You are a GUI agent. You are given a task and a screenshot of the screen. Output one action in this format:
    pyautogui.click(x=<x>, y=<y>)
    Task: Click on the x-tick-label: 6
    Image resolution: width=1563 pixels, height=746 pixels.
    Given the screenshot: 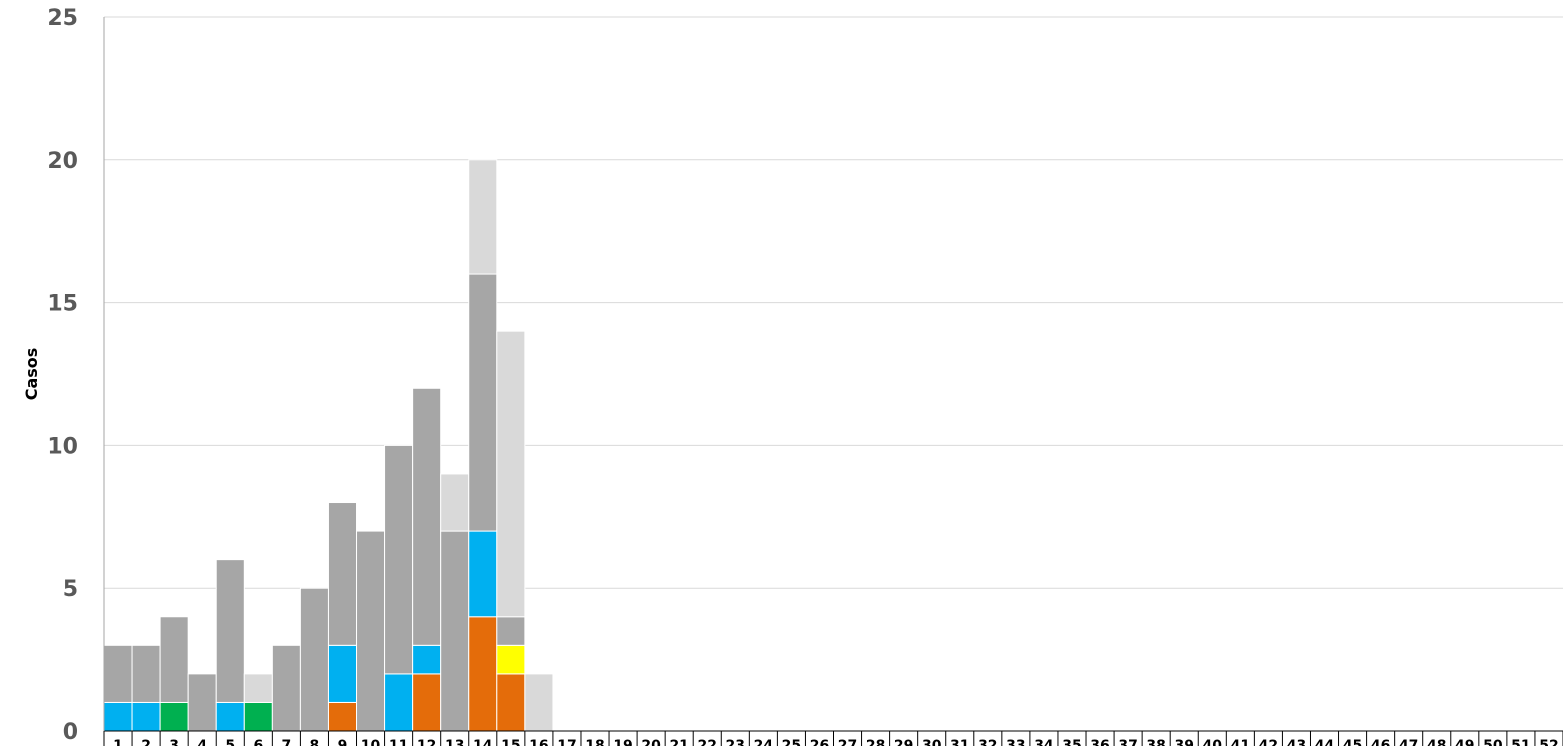 What is the action you would take?
    pyautogui.click(x=258, y=742)
    